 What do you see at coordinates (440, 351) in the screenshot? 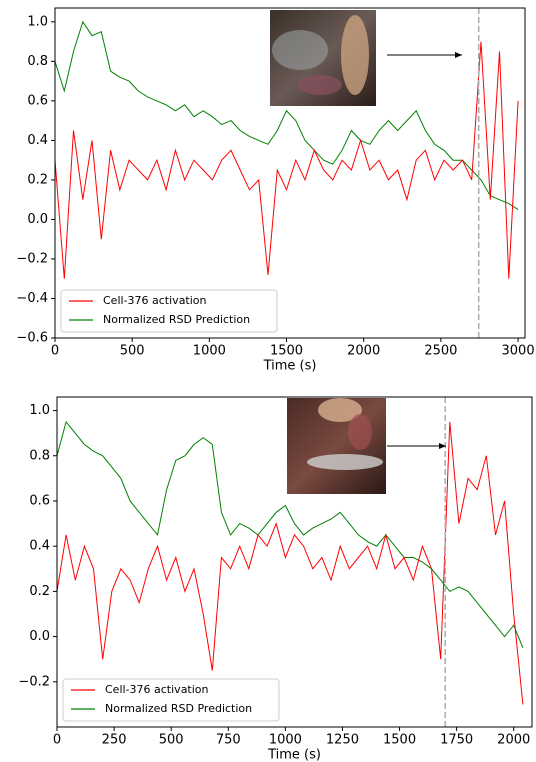
I see `x-tick-label: 2500` at bounding box center [440, 351].